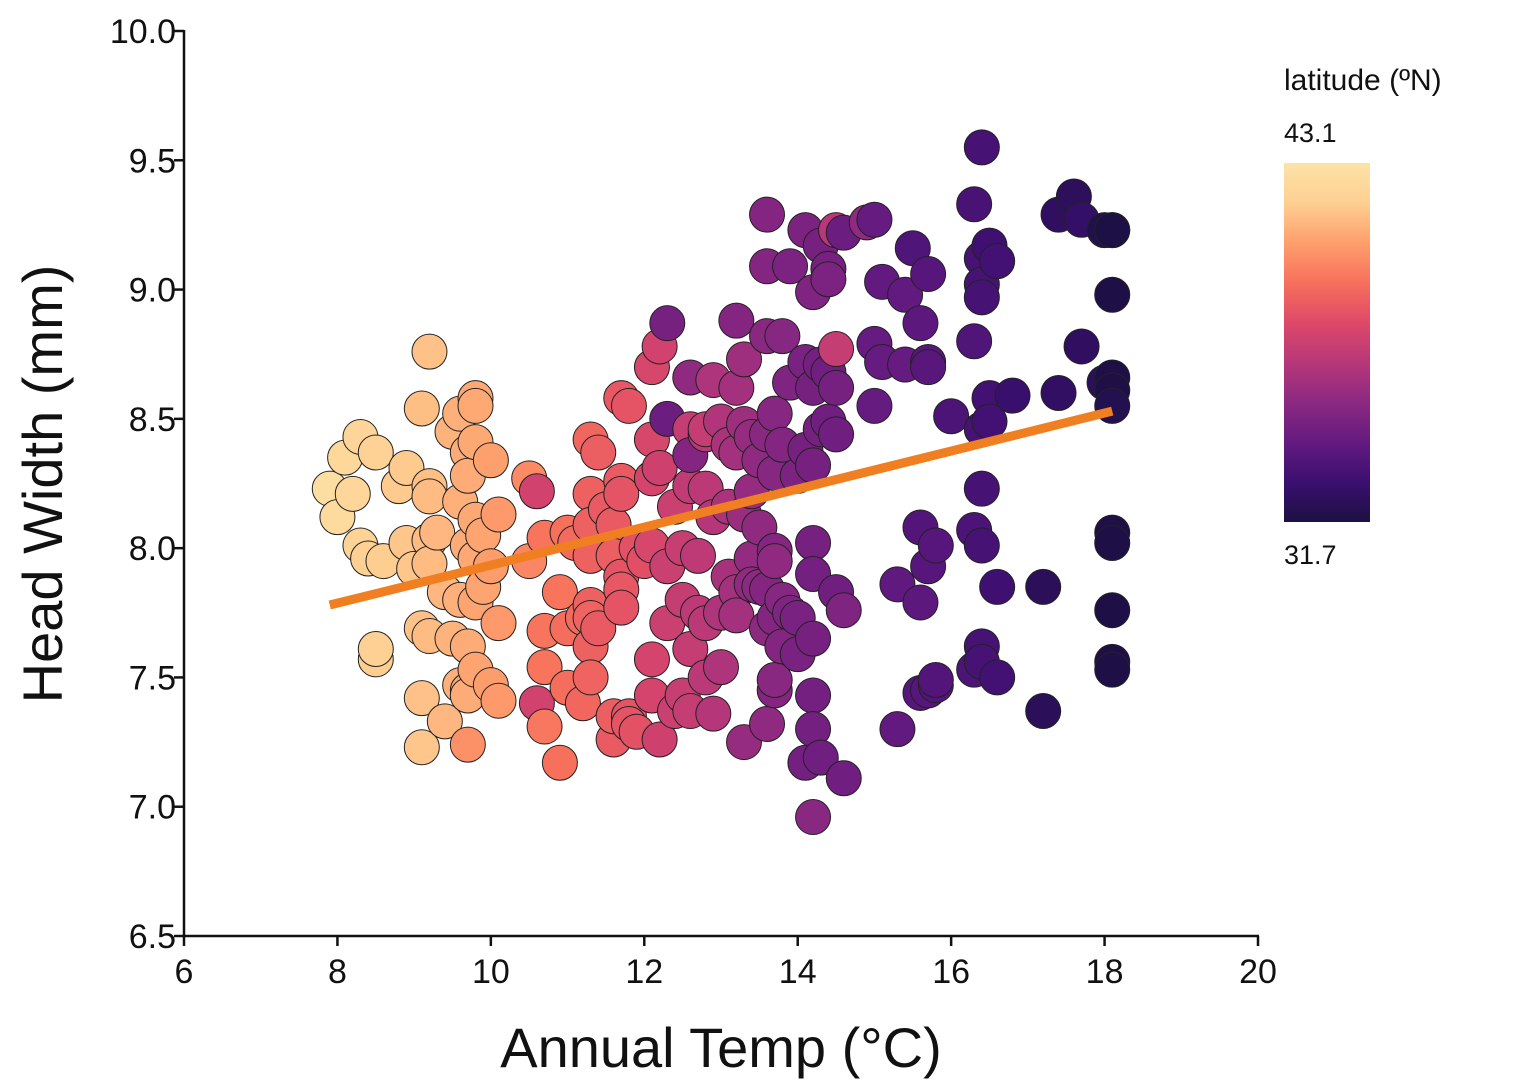 The image size is (1521, 1091). What do you see at coordinates (152, 678) in the screenshot?
I see `y-tick-label: 7.5` at bounding box center [152, 678].